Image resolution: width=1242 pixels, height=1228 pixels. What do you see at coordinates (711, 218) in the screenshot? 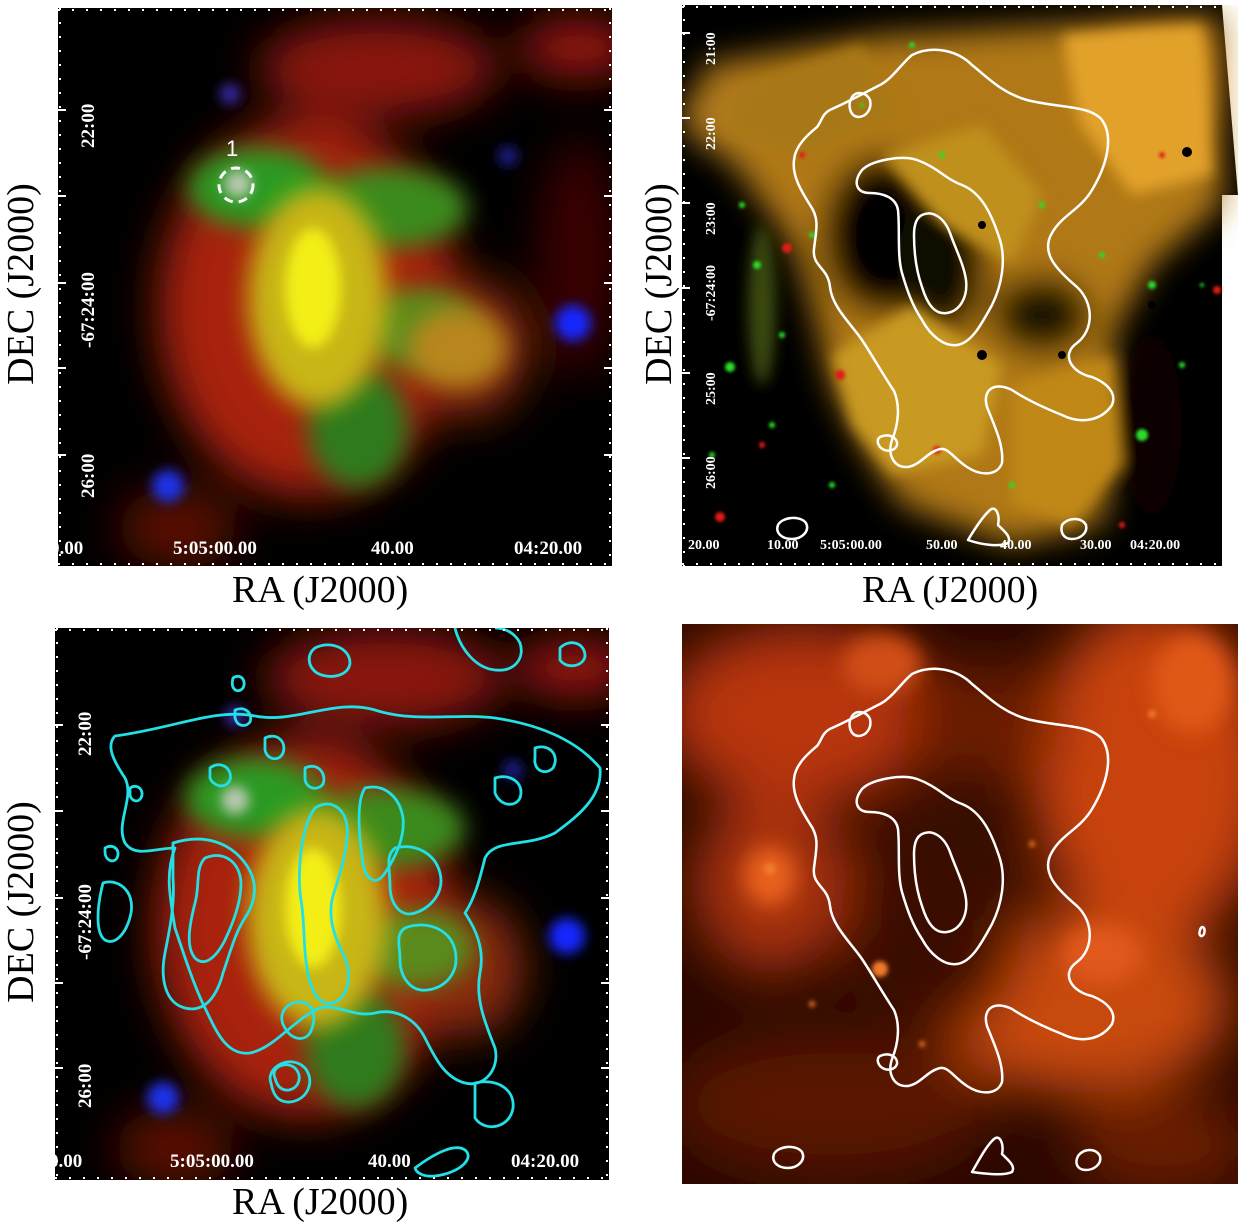
I see `y-tick: 23:00` at bounding box center [711, 218].